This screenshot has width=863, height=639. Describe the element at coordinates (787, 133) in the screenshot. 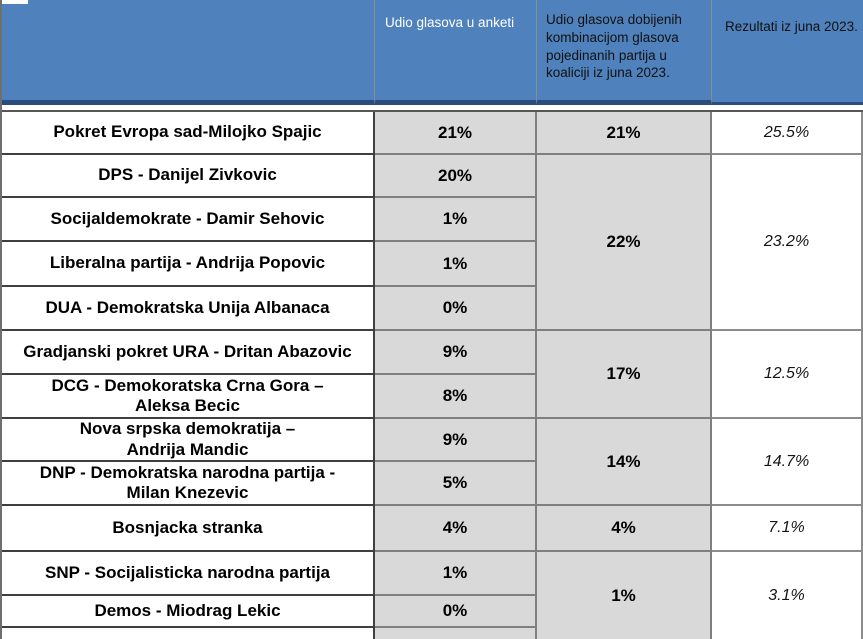

I see `june-result-cell: 25.5%` at that location.